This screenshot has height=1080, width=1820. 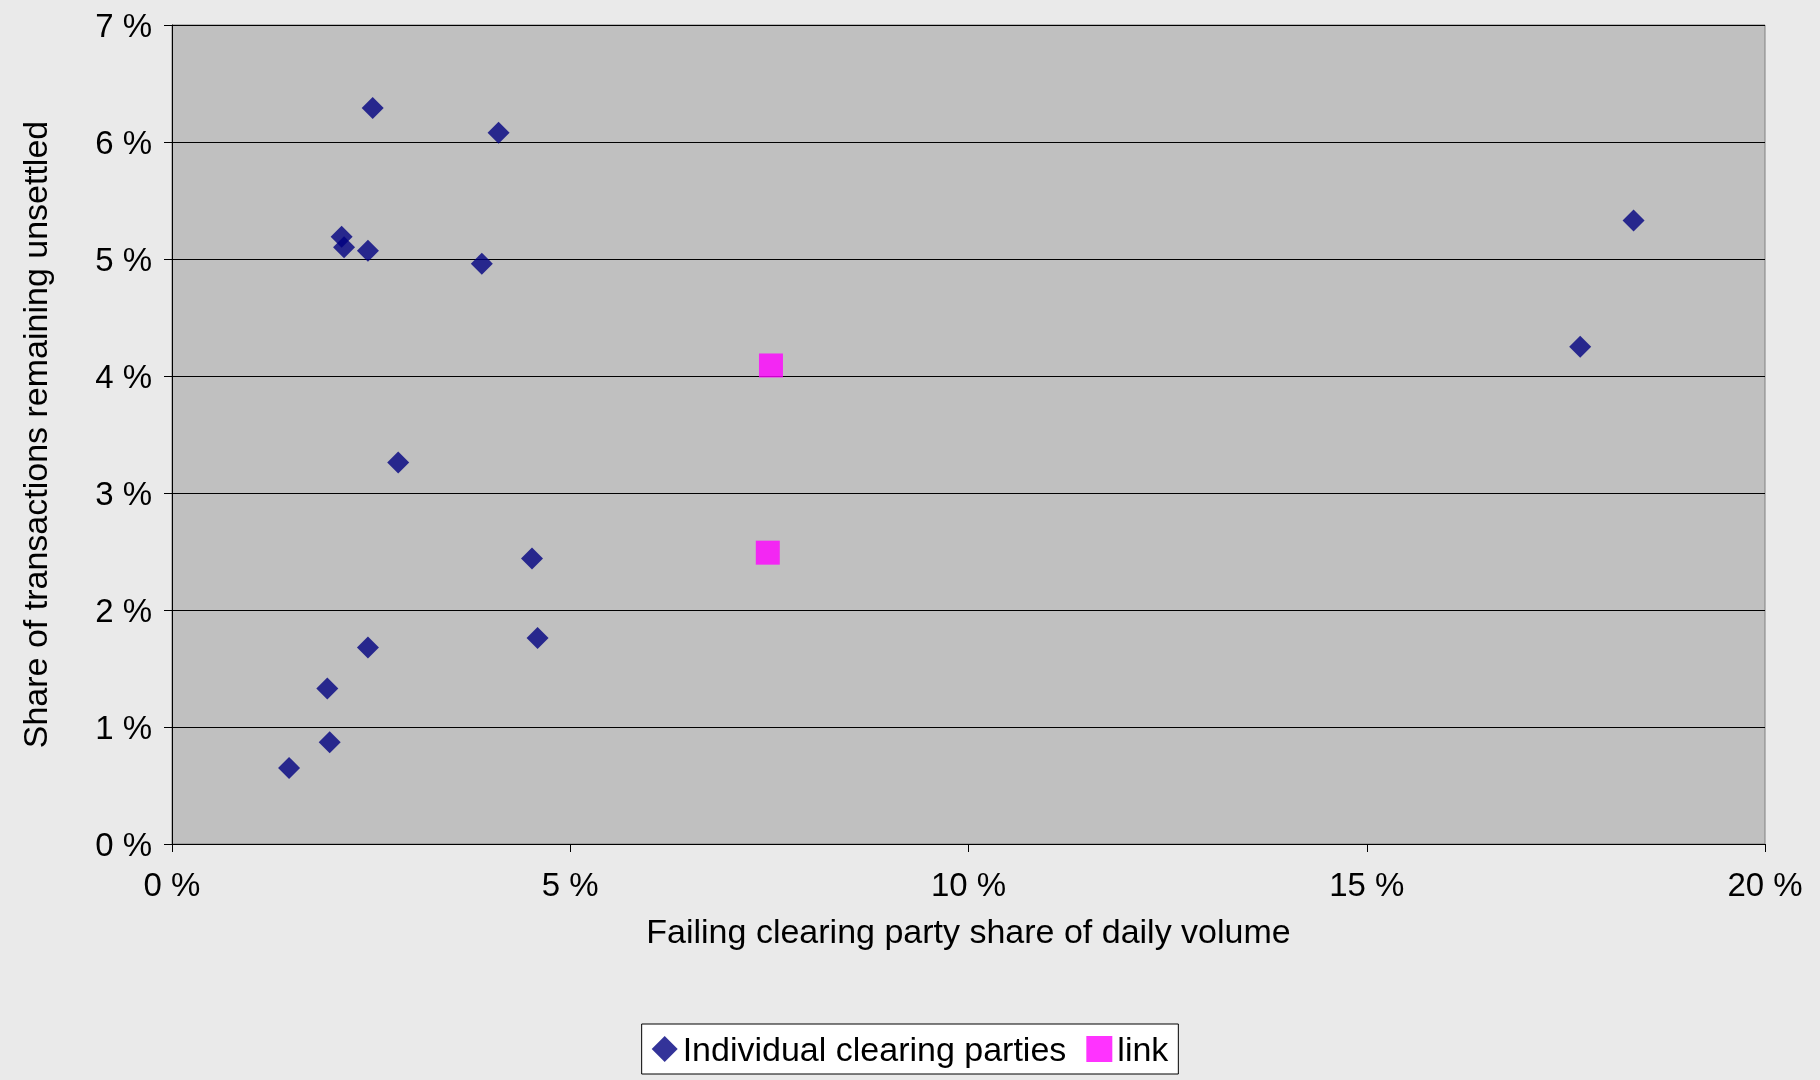 I want to click on y-tick-label: 7 %, so click(x=123, y=25).